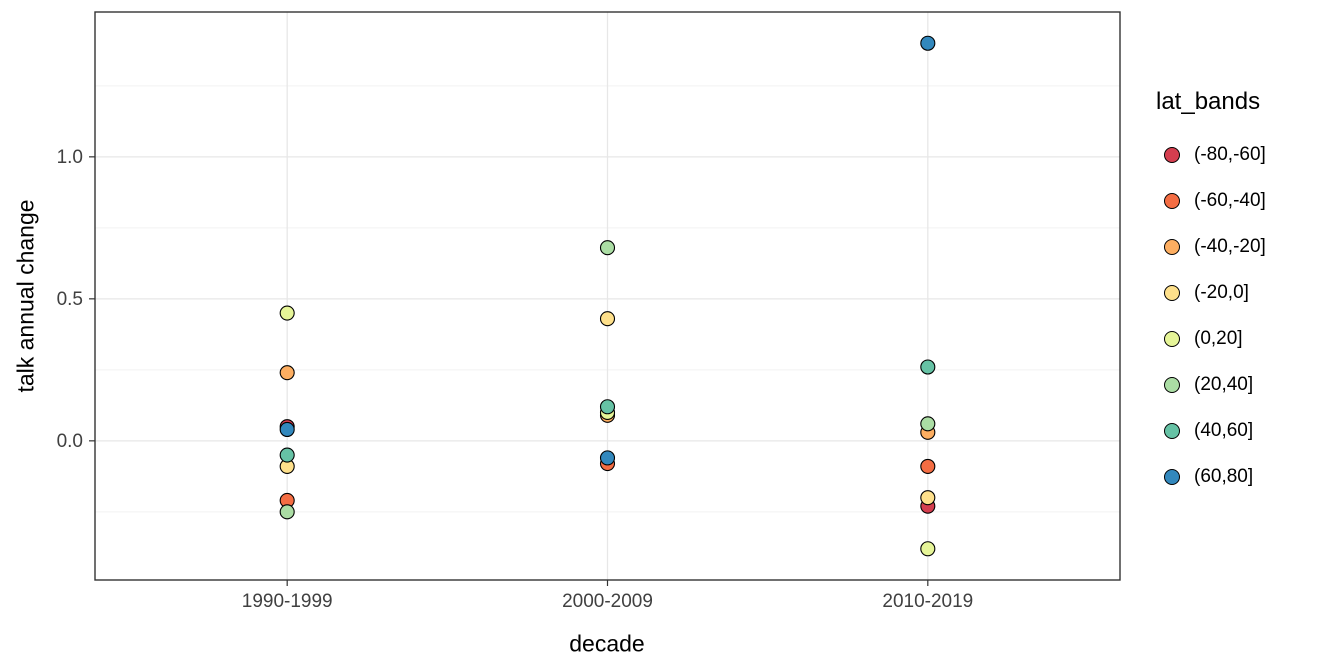  I want to click on legend-item: (-40,-20], so click(1247, 246).